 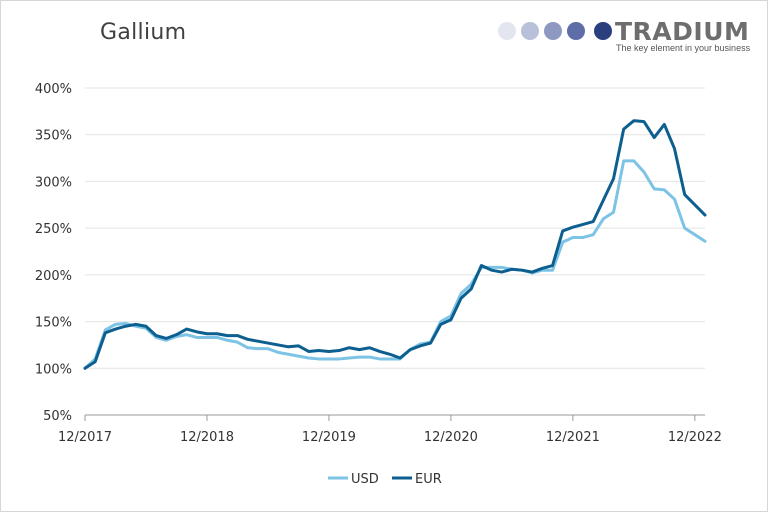 I want to click on x-tick-label: 12/2017, so click(x=85, y=437).